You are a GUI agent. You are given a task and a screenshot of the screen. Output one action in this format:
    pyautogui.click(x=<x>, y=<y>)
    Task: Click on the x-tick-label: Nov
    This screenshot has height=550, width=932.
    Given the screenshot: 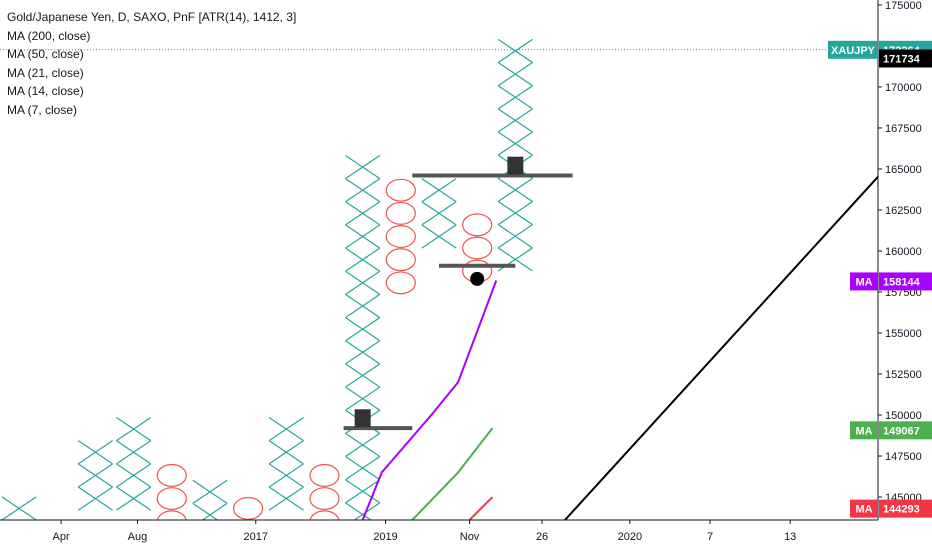 What is the action you would take?
    pyautogui.click(x=470, y=537)
    